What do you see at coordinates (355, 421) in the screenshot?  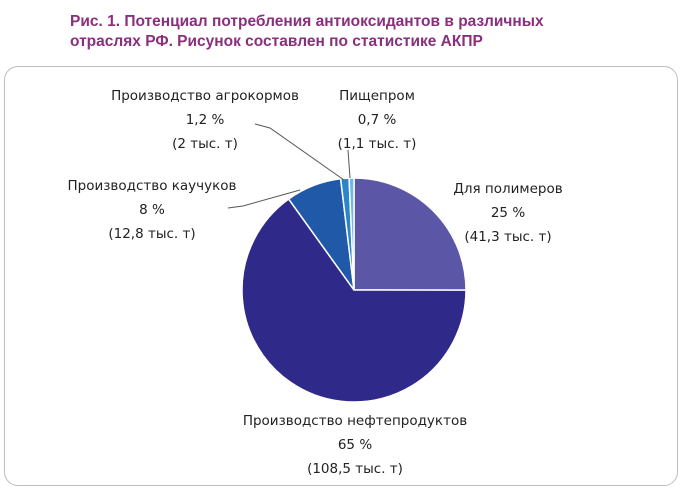 I see `label-oil-products-name: Производство нефтепродуктов` at bounding box center [355, 421].